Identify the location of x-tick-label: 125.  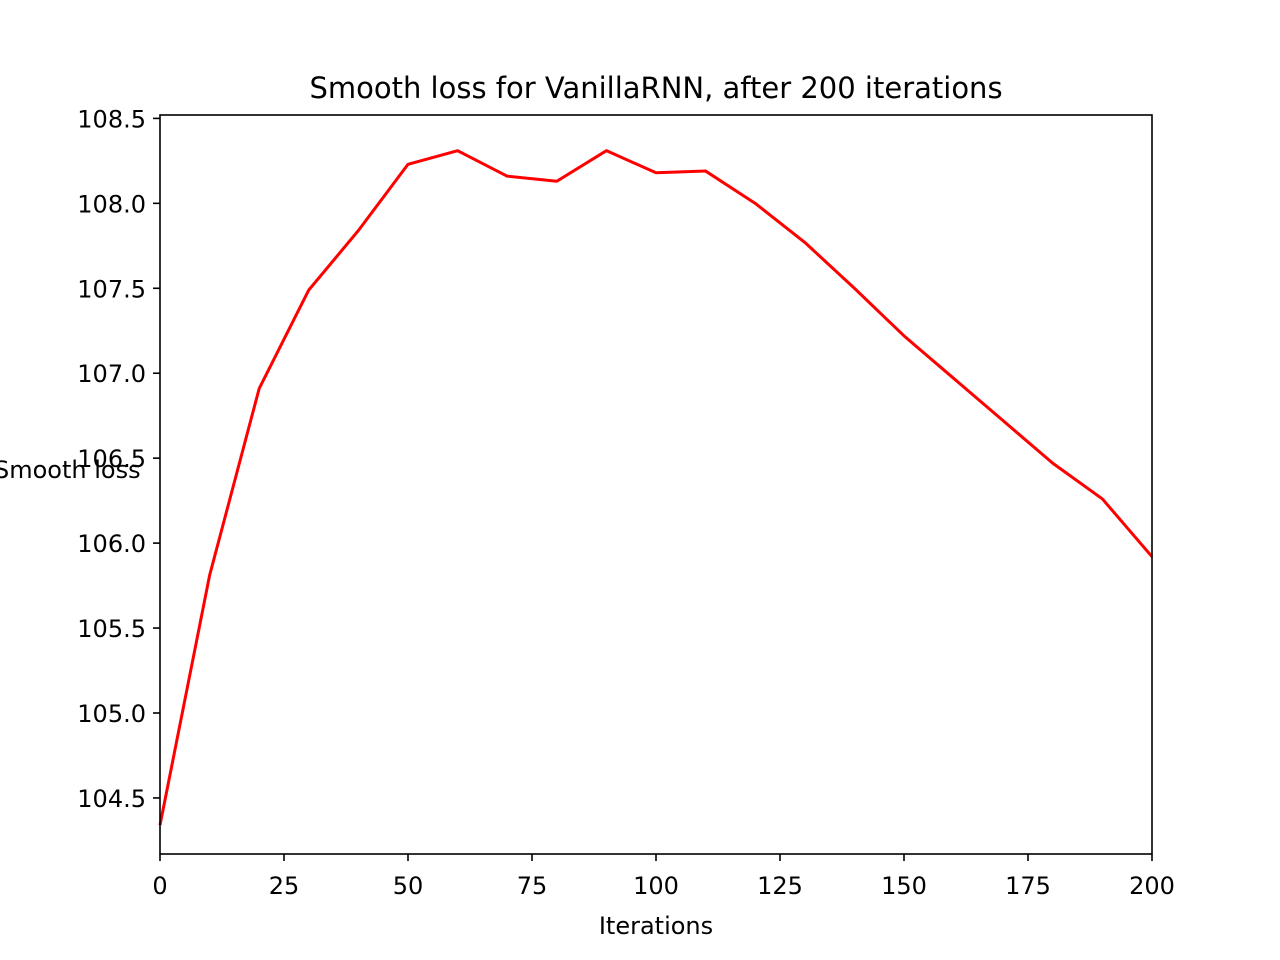
(780, 886).